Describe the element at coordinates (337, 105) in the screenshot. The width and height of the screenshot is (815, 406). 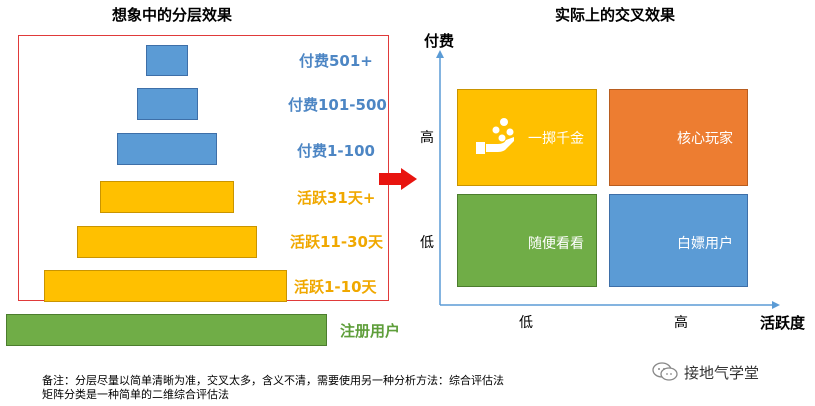
I see `layer-label-paid-101-500: 付费101-500` at that location.